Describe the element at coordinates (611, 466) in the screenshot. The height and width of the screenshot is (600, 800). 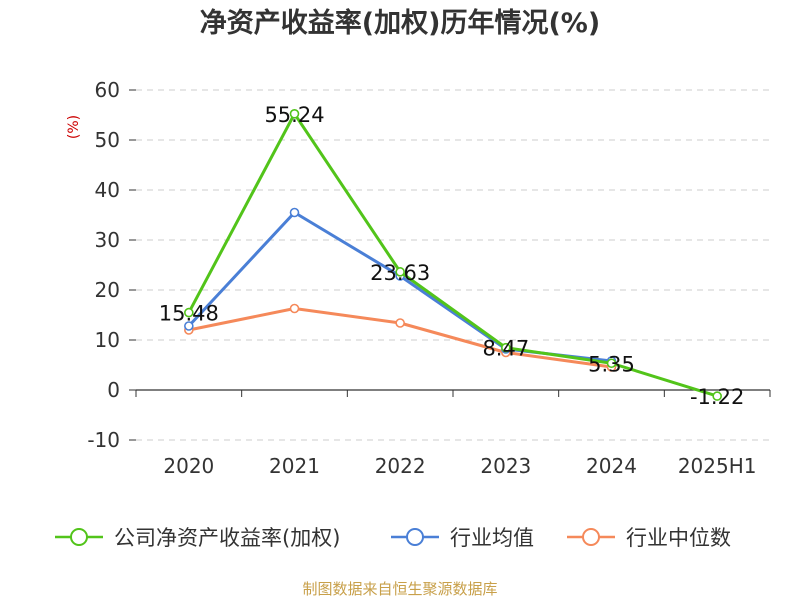
I see `x-tick-label: 2024` at that location.